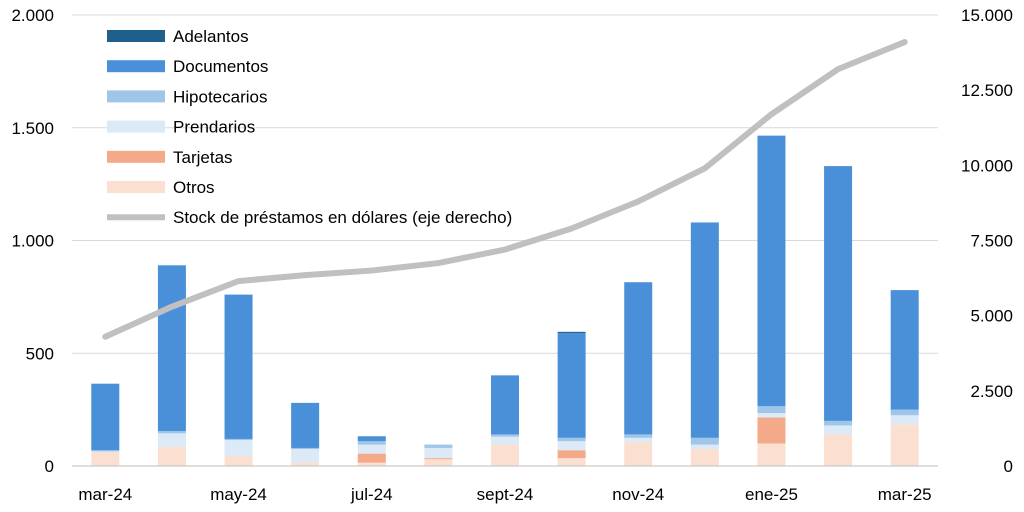  Describe the element at coordinates (638, 494) in the screenshot. I see `x-tick-label: nov-24` at that location.